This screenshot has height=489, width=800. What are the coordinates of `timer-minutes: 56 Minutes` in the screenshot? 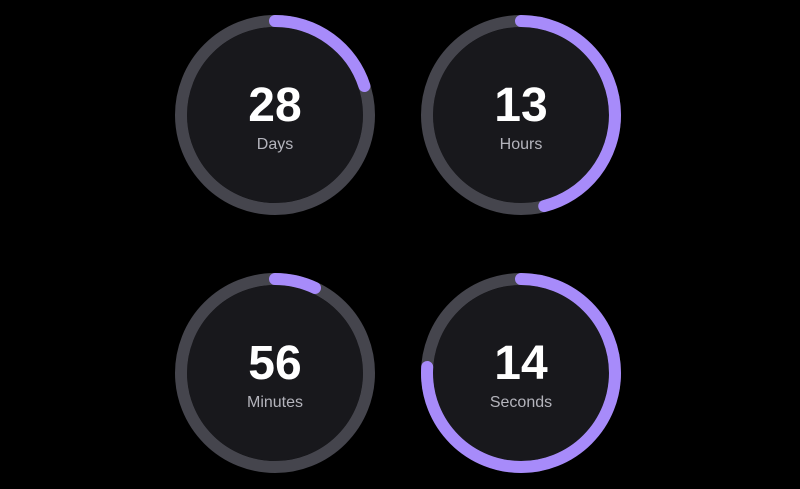 It's located at (275, 373).